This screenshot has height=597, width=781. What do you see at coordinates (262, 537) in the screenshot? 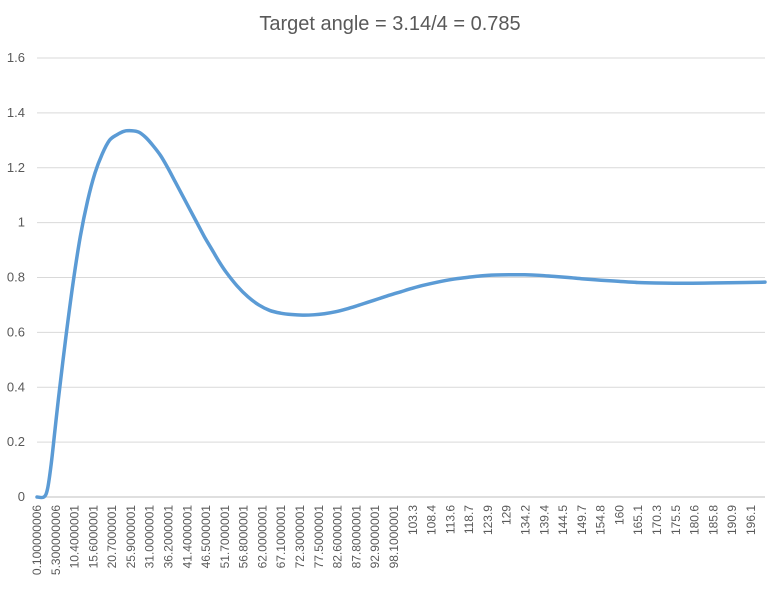
I see `x-tick-label: 62.0000001` at bounding box center [262, 537].